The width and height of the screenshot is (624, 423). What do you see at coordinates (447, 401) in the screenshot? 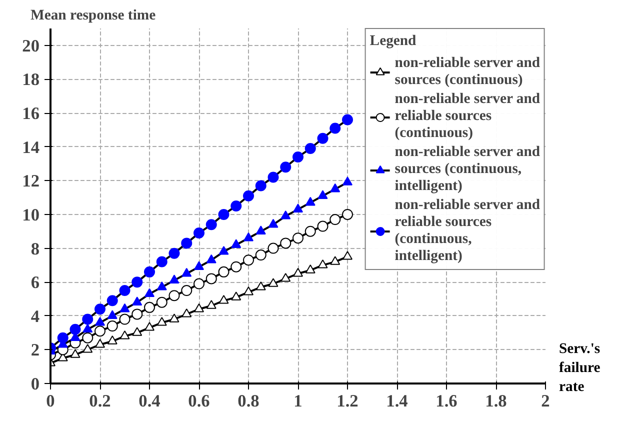
I see `x-tick-label: 1.6` at bounding box center [447, 401].